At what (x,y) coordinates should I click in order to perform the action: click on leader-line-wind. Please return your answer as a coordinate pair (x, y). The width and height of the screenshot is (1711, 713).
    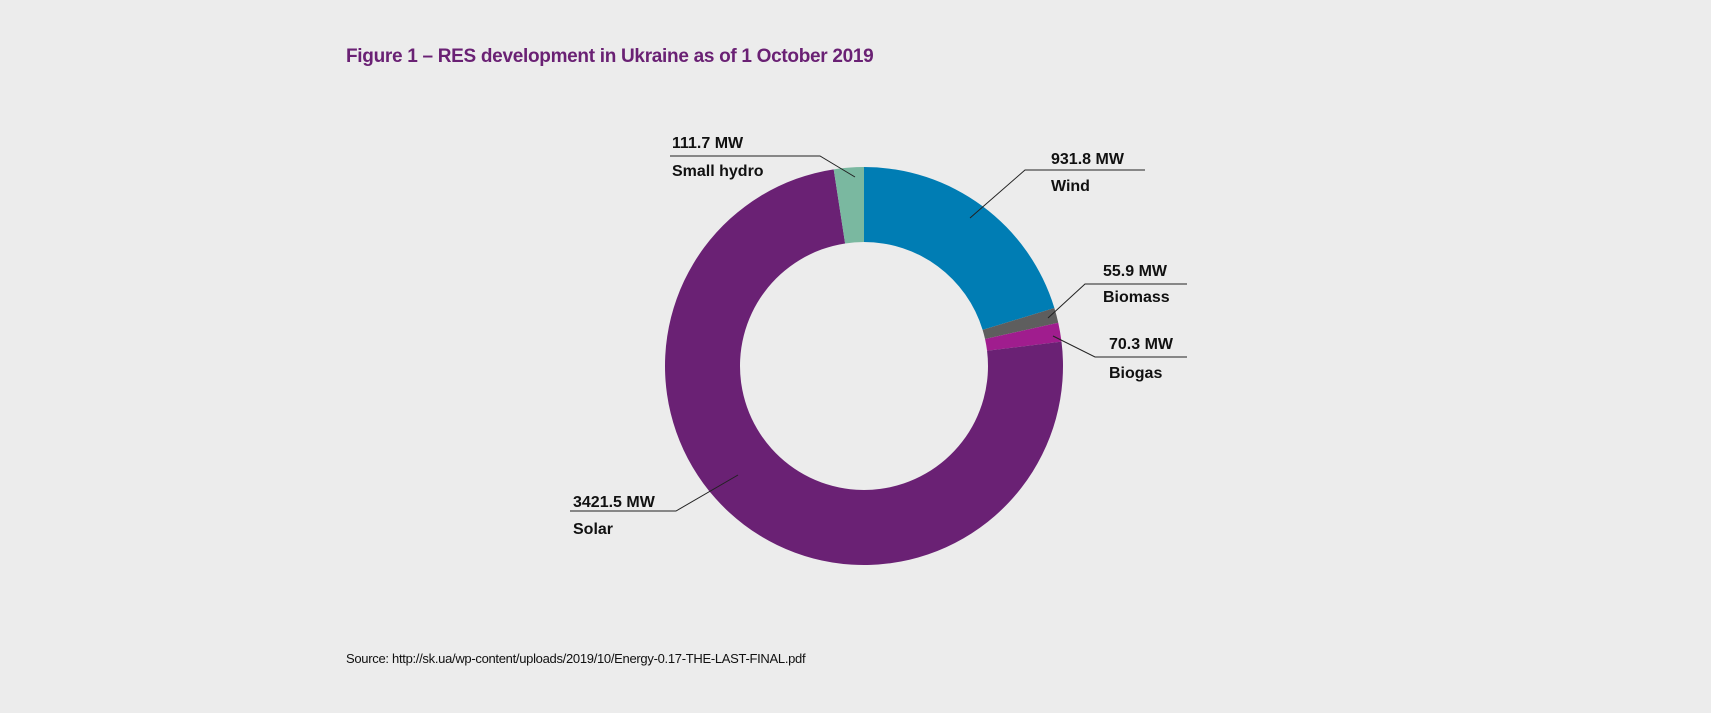
    Looking at the image, I should click on (1057, 194).